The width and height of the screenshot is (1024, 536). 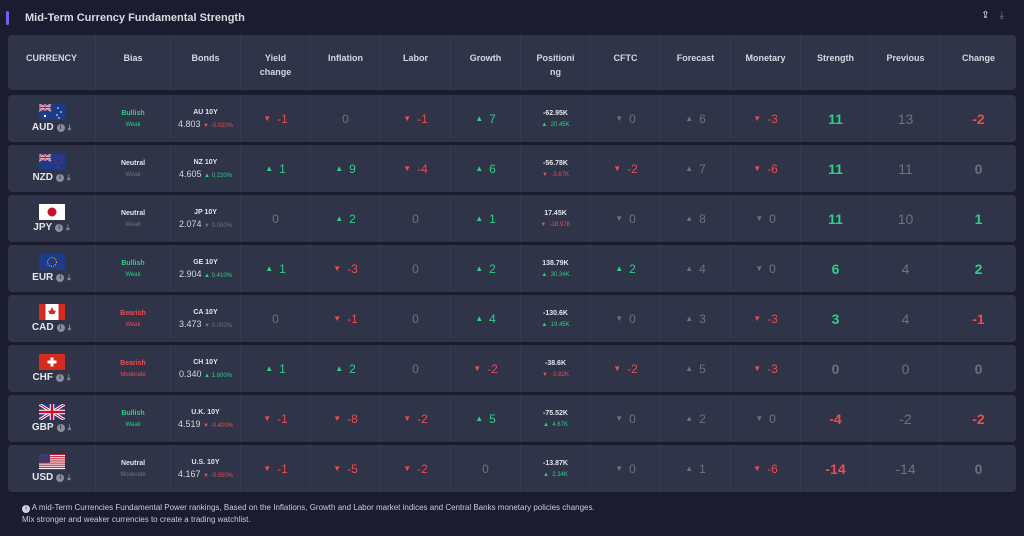 I want to click on column-header: Forecast, so click(x=696, y=62).